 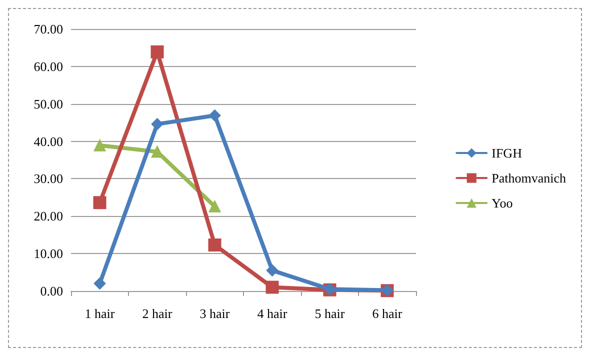 I want to click on x-tick-label: 2 hair, so click(x=157, y=313).